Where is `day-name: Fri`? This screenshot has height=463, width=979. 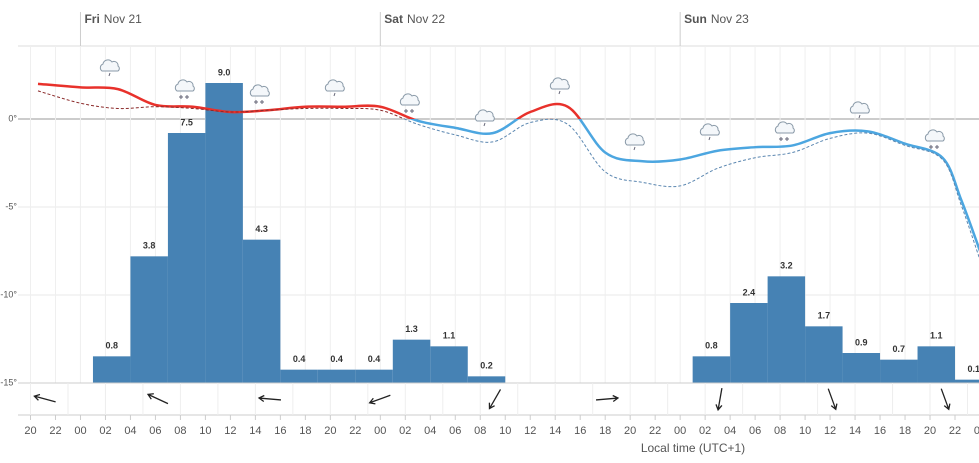
day-name: Fri is located at coordinates (91, 19).